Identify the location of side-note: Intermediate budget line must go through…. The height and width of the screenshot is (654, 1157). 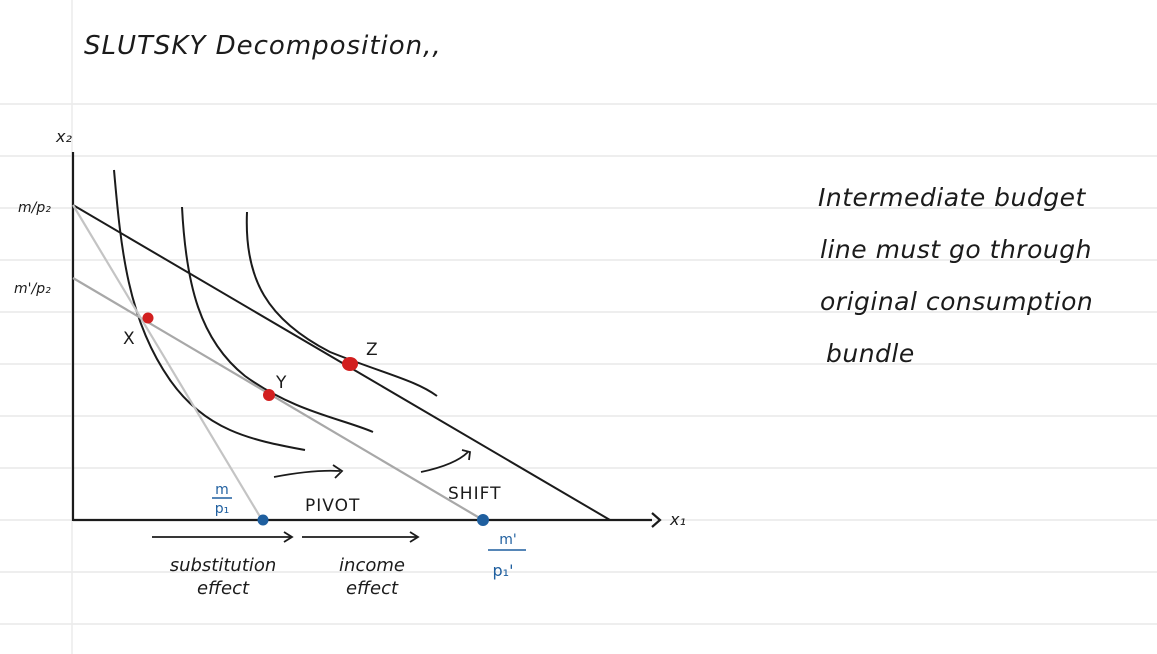
(955, 275).